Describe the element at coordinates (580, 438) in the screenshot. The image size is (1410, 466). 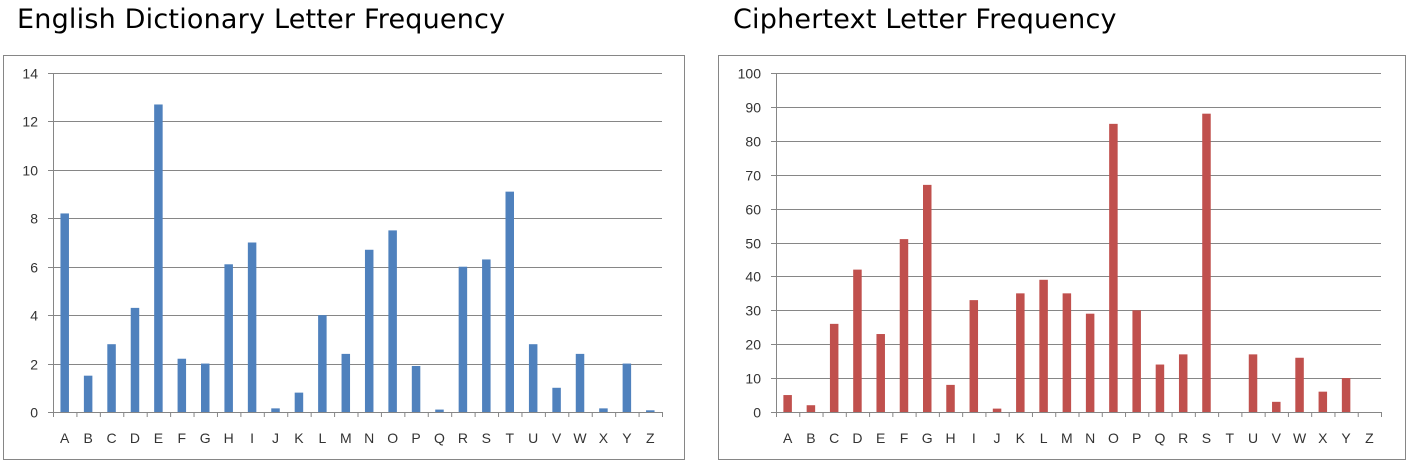
I see `english-xtick-label-w: W` at that location.